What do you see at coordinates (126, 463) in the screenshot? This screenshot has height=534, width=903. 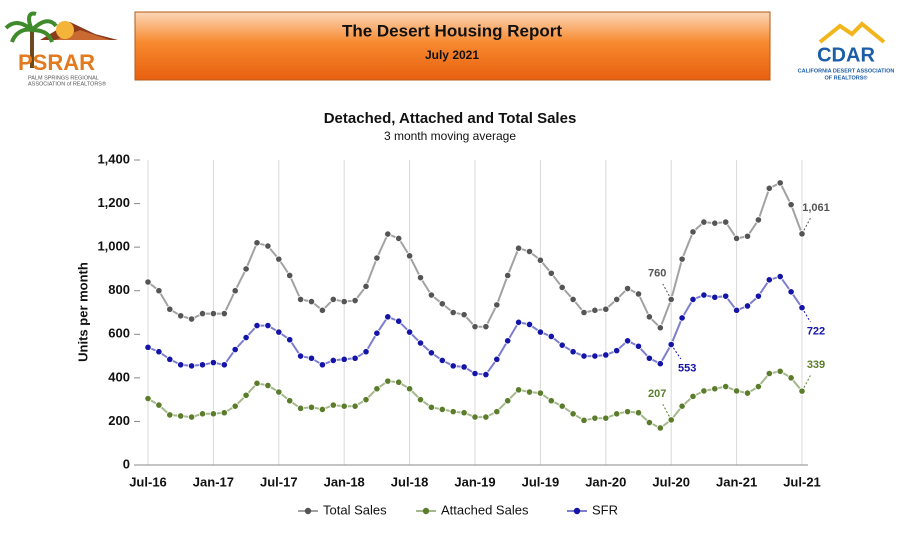 I see `y-tick-label: 0` at bounding box center [126, 463].